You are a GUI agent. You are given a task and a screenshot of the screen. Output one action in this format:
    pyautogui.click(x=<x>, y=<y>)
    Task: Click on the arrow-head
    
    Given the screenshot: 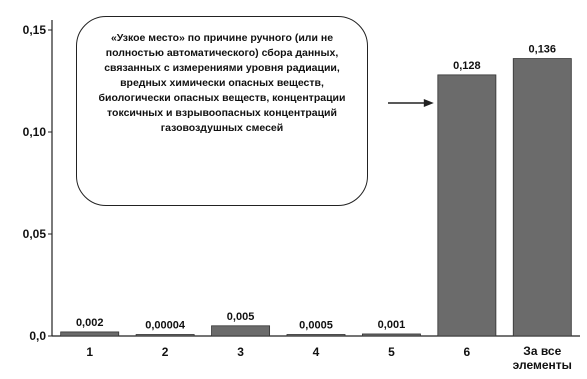 What is the action you would take?
    pyautogui.click(x=428, y=103)
    